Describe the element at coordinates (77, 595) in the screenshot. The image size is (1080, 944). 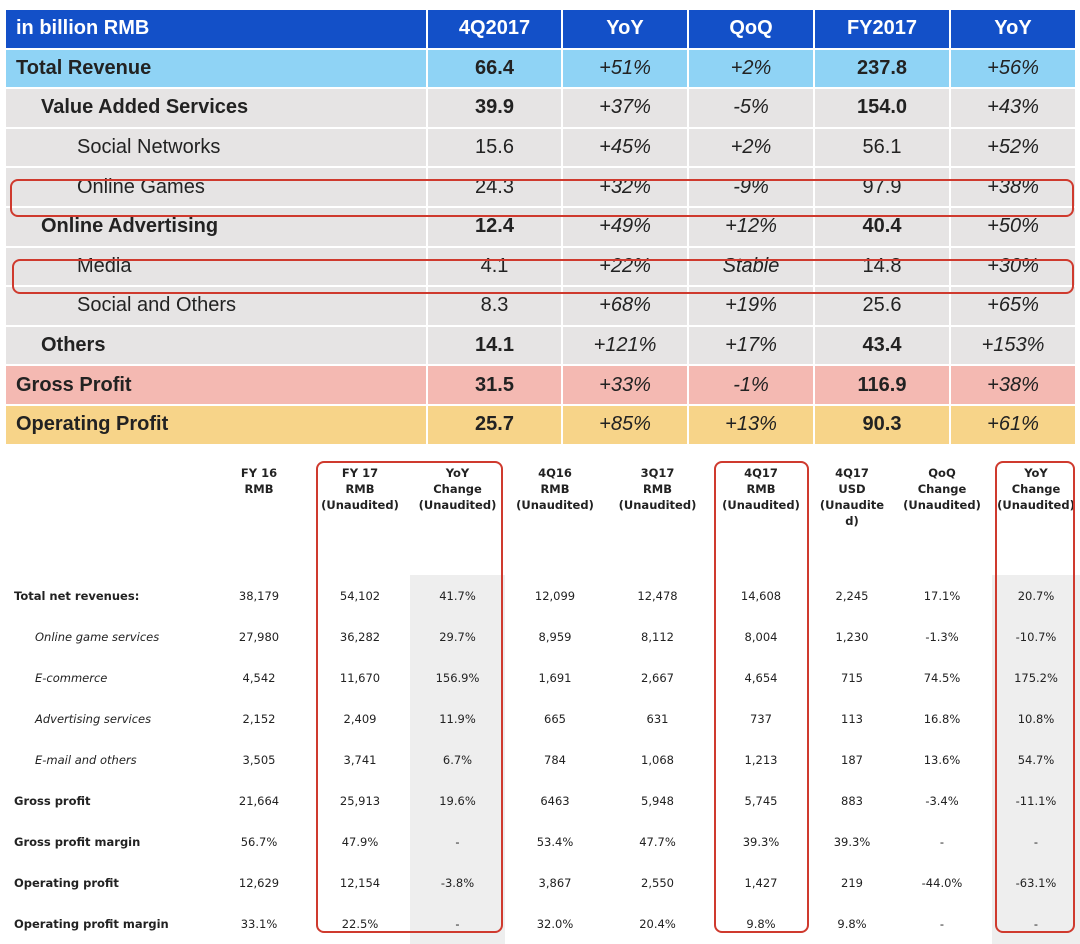
I see `detail-row-label: Total net revenues:` at that location.